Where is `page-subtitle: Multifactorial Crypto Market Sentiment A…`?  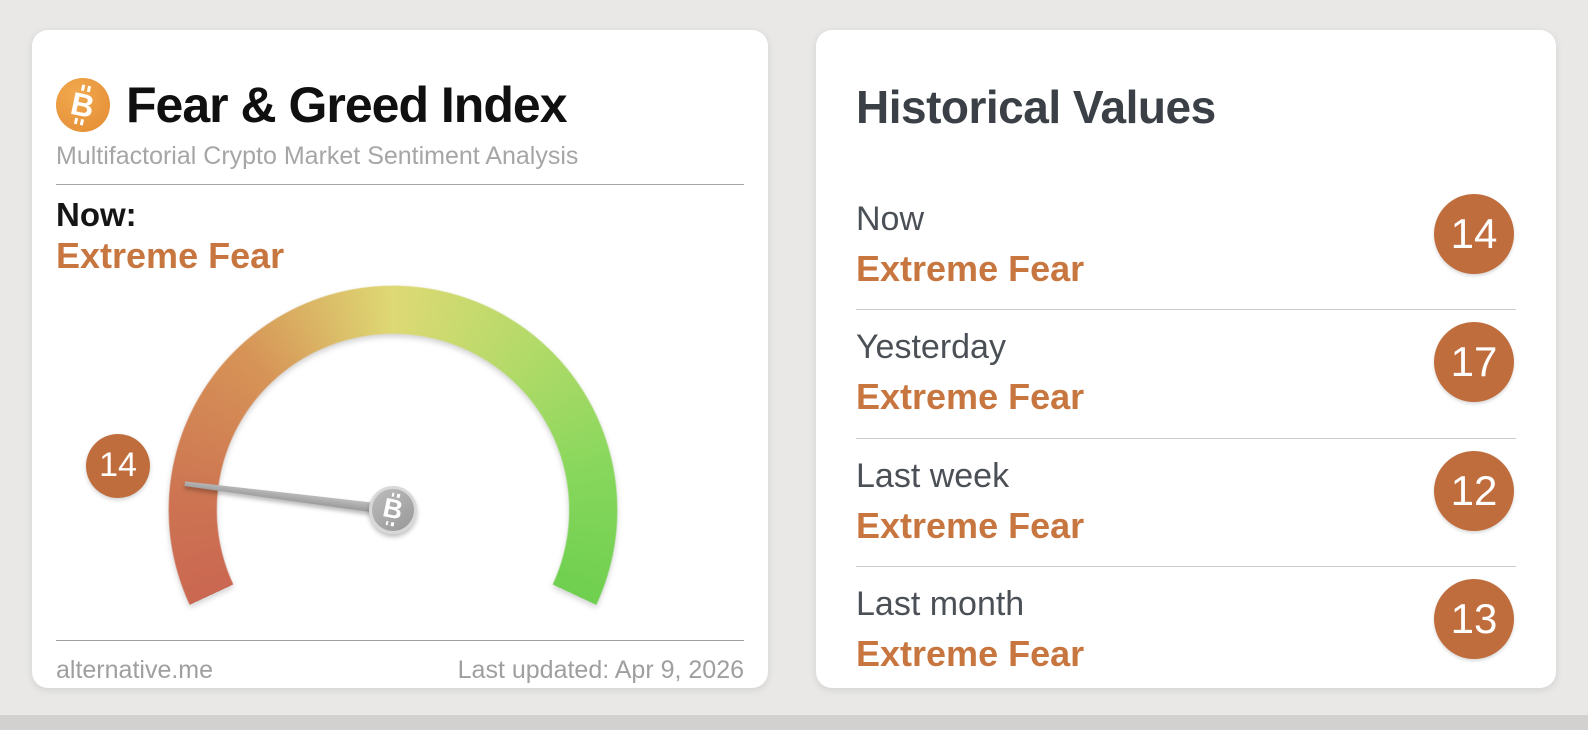
page-subtitle: Multifactorial Crypto Market Sentiment A… is located at coordinates (317, 156).